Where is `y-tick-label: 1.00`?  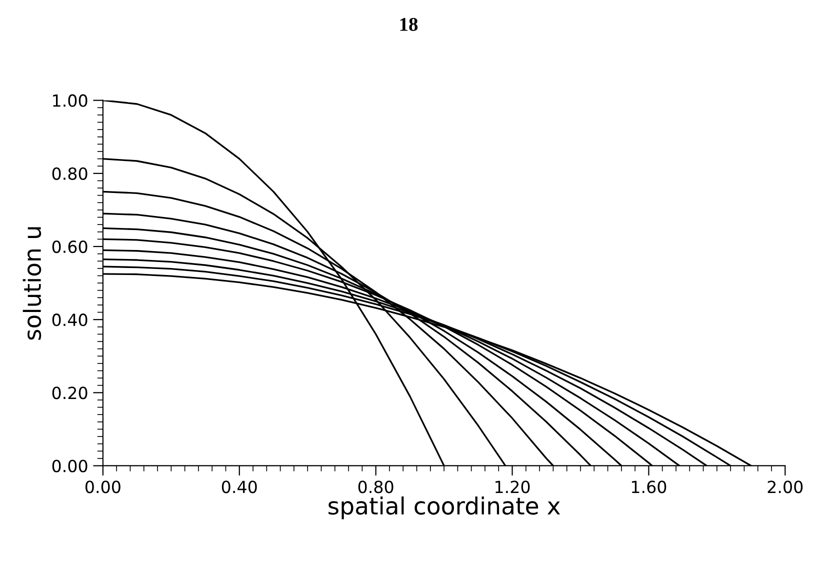 y-tick-label: 1.00 is located at coordinates (70, 100).